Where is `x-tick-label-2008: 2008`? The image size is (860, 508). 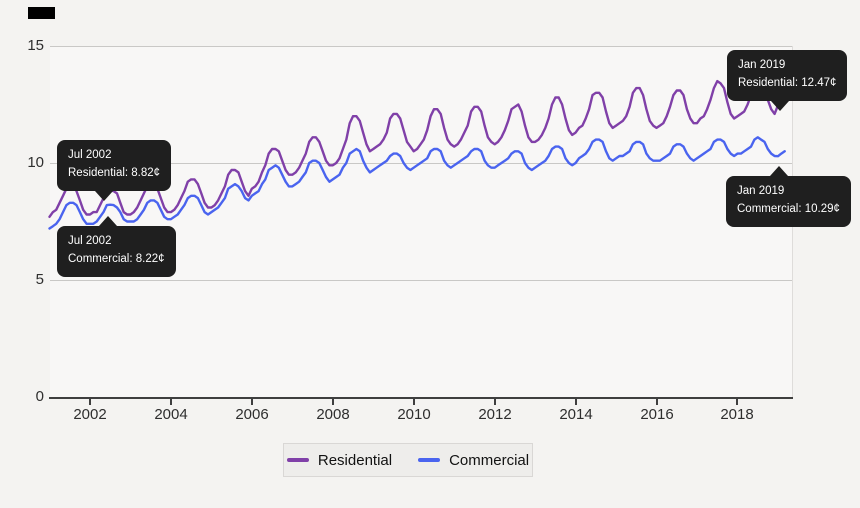
x-tick-label-2008: 2008 is located at coordinates (333, 414).